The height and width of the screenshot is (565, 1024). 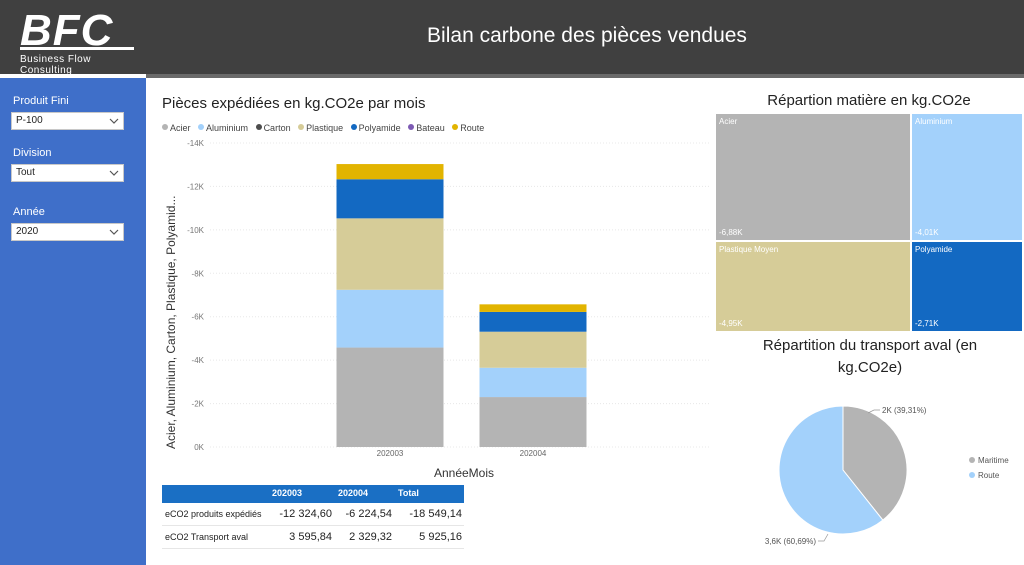 I want to click on y-tick-label: -8K, so click(x=198, y=273).